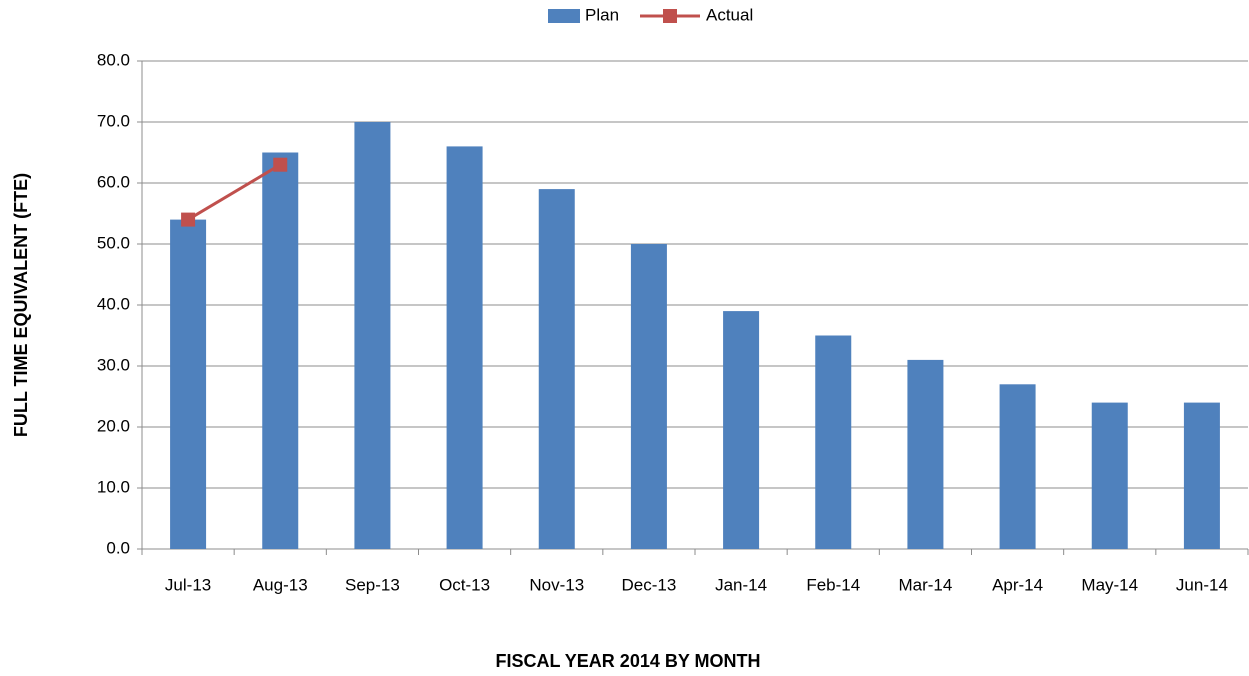  What do you see at coordinates (113, 303) in the screenshot?
I see `y-tick-label: 40.0` at bounding box center [113, 303].